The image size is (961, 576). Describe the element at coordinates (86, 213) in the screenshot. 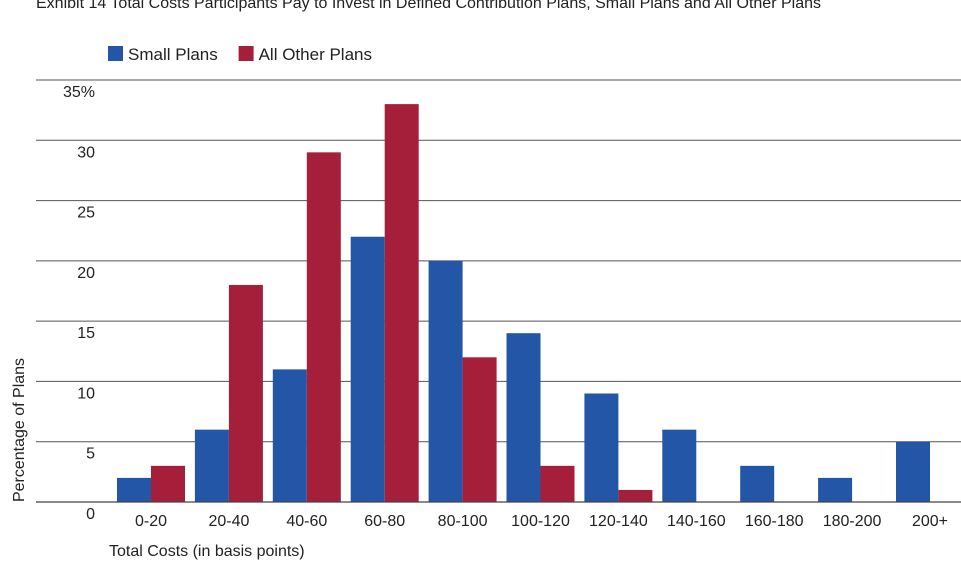

I see `y-tick-label: 25` at that location.